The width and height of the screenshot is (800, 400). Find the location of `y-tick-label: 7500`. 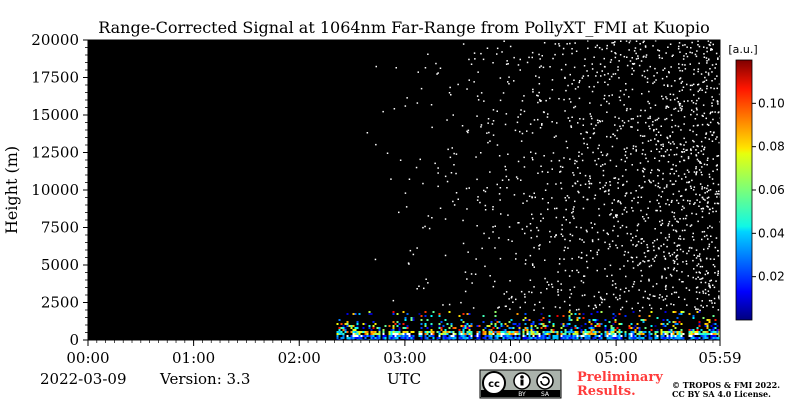

y-tick-label: 7500 is located at coordinates (60, 228).